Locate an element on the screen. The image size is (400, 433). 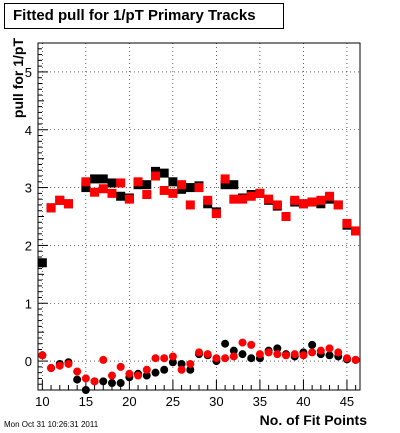
x-axis-label: No. of Fit Points is located at coordinates (313, 420).